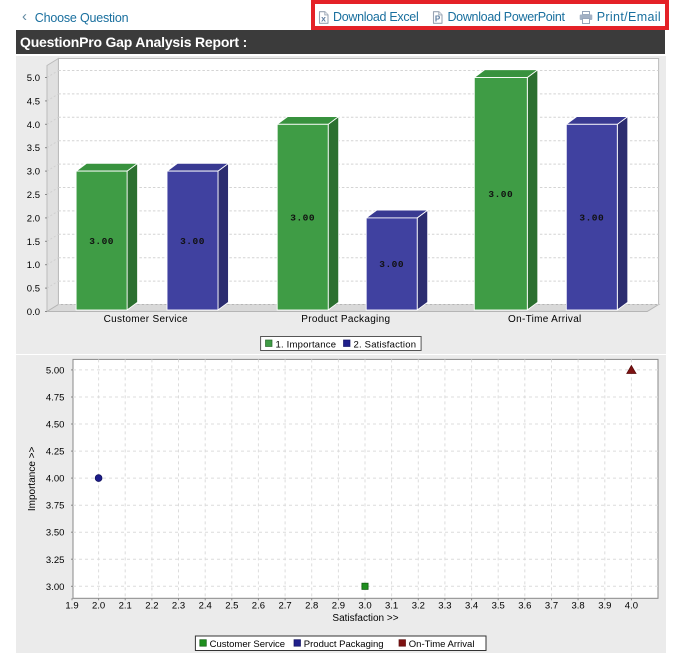 This screenshot has height=672, width=685. Describe the element at coordinates (55, 533) in the screenshot. I see `svg-text: 3.50` at that location.